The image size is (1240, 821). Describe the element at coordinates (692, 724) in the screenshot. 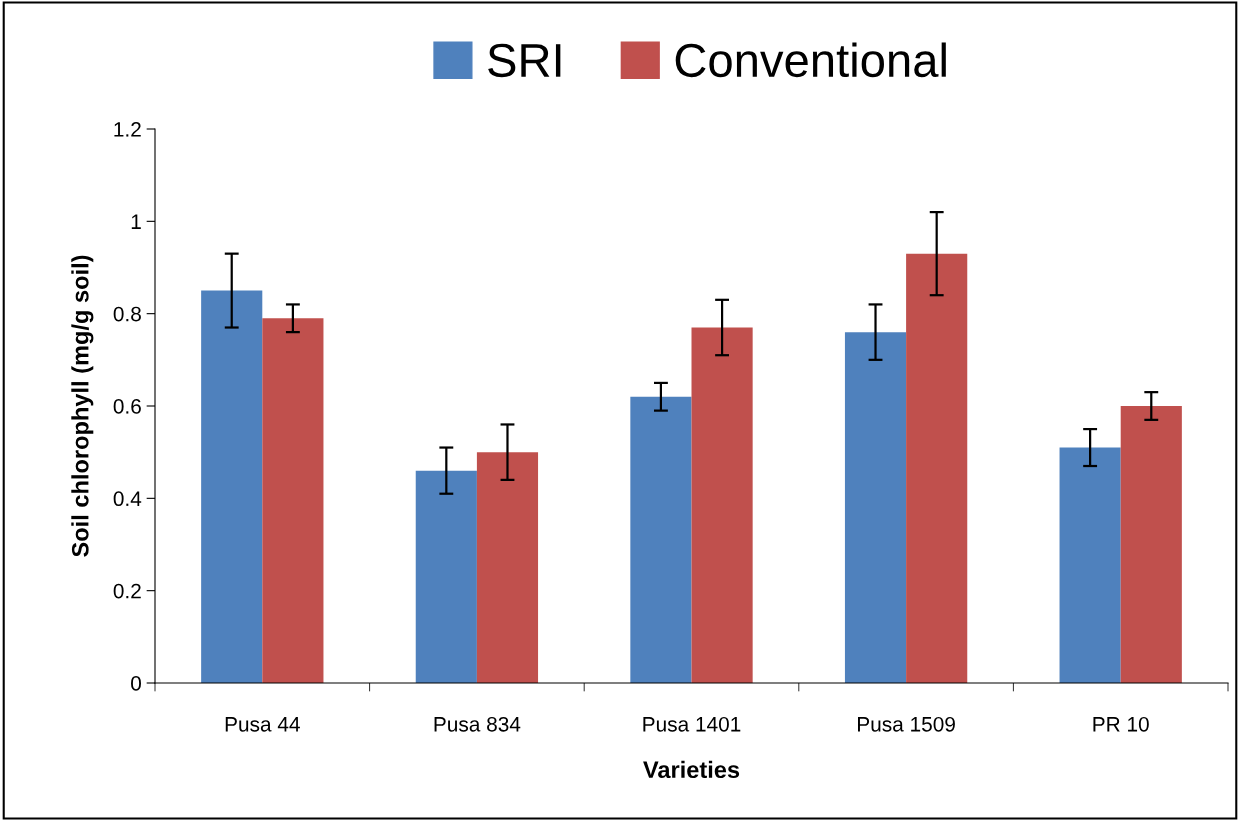

I see `x-tick-label: Pusa 1401` at that location.